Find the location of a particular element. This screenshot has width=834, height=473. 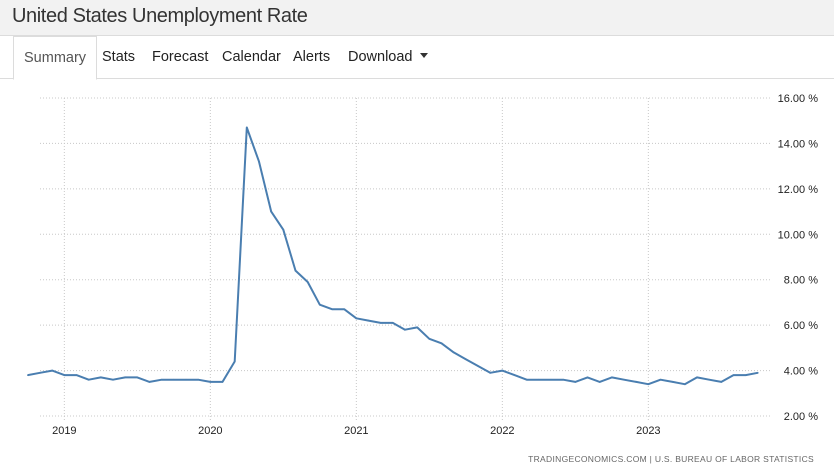

y-tick-label: 16.00 % is located at coordinates (798, 99).